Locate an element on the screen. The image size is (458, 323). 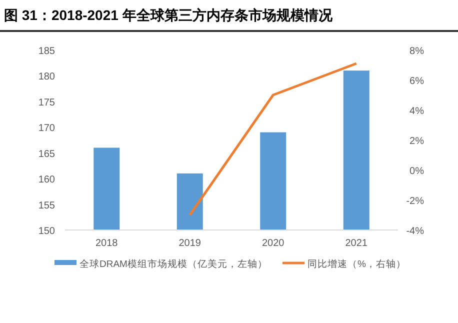
y2-tick-label: -2% is located at coordinates (415, 201).